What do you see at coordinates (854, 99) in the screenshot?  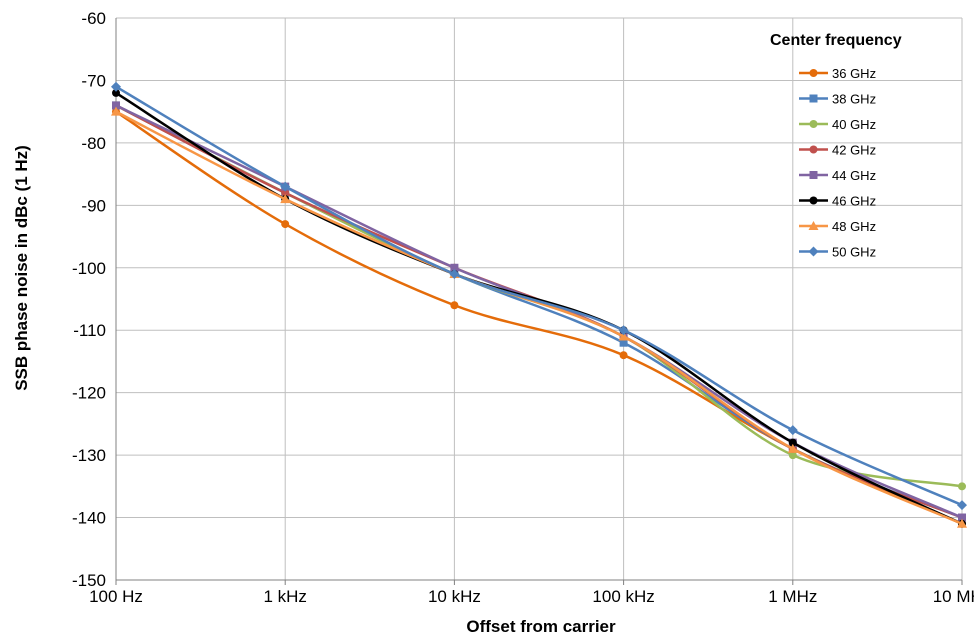 I see `legend-label: 38 GHz` at bounding box center [854, 99].